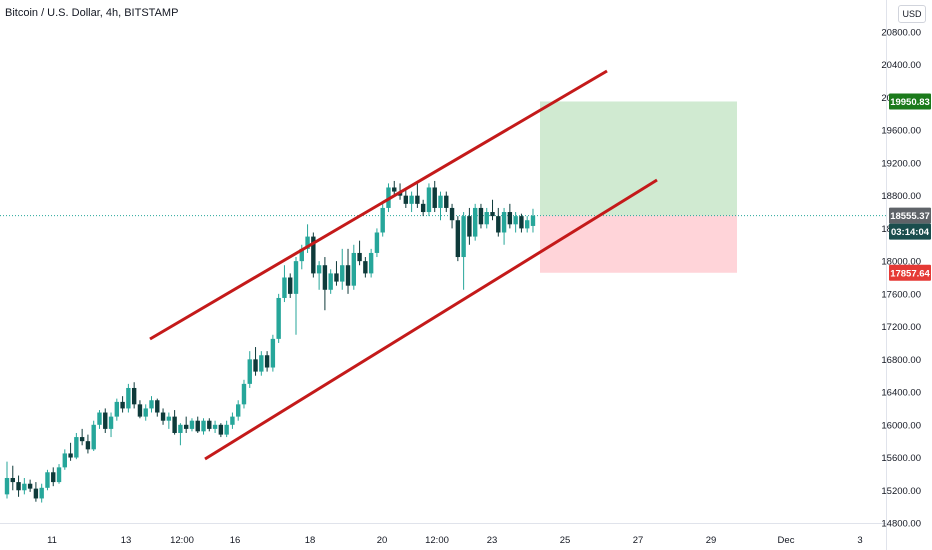 This screenshot has width=932, height=550. I want to click on time-tick-label: 16, so click(235, 540).